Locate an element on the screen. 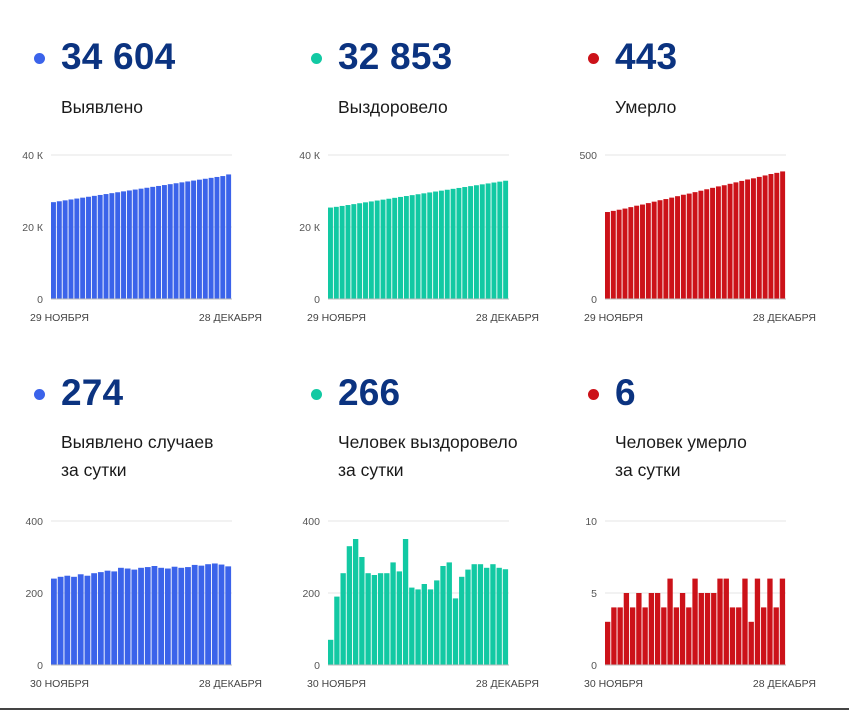 This screenshot has width=849, height=713. daily-deaths-label-line2: за сутки is located at coordinates (648, 470).